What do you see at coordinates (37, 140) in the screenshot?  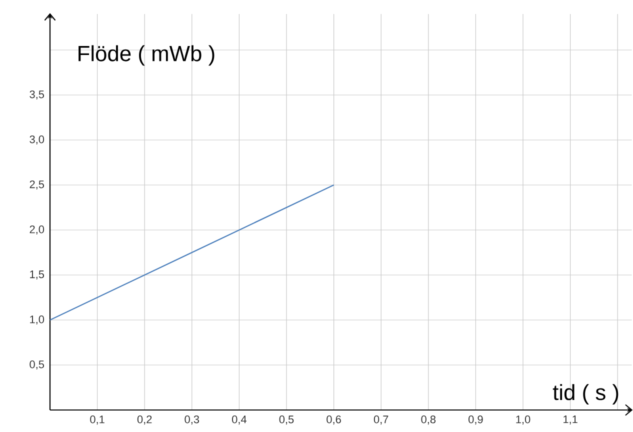 I see `y-tick-label: 3,0` at bounding box center [37, 140].